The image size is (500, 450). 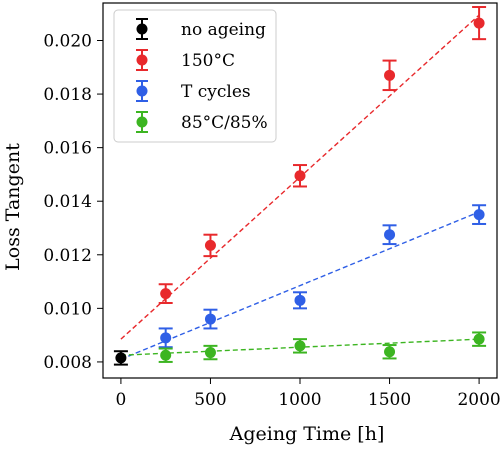 I want to click on x-tick-label: 1500, so click(x=389, y=400).